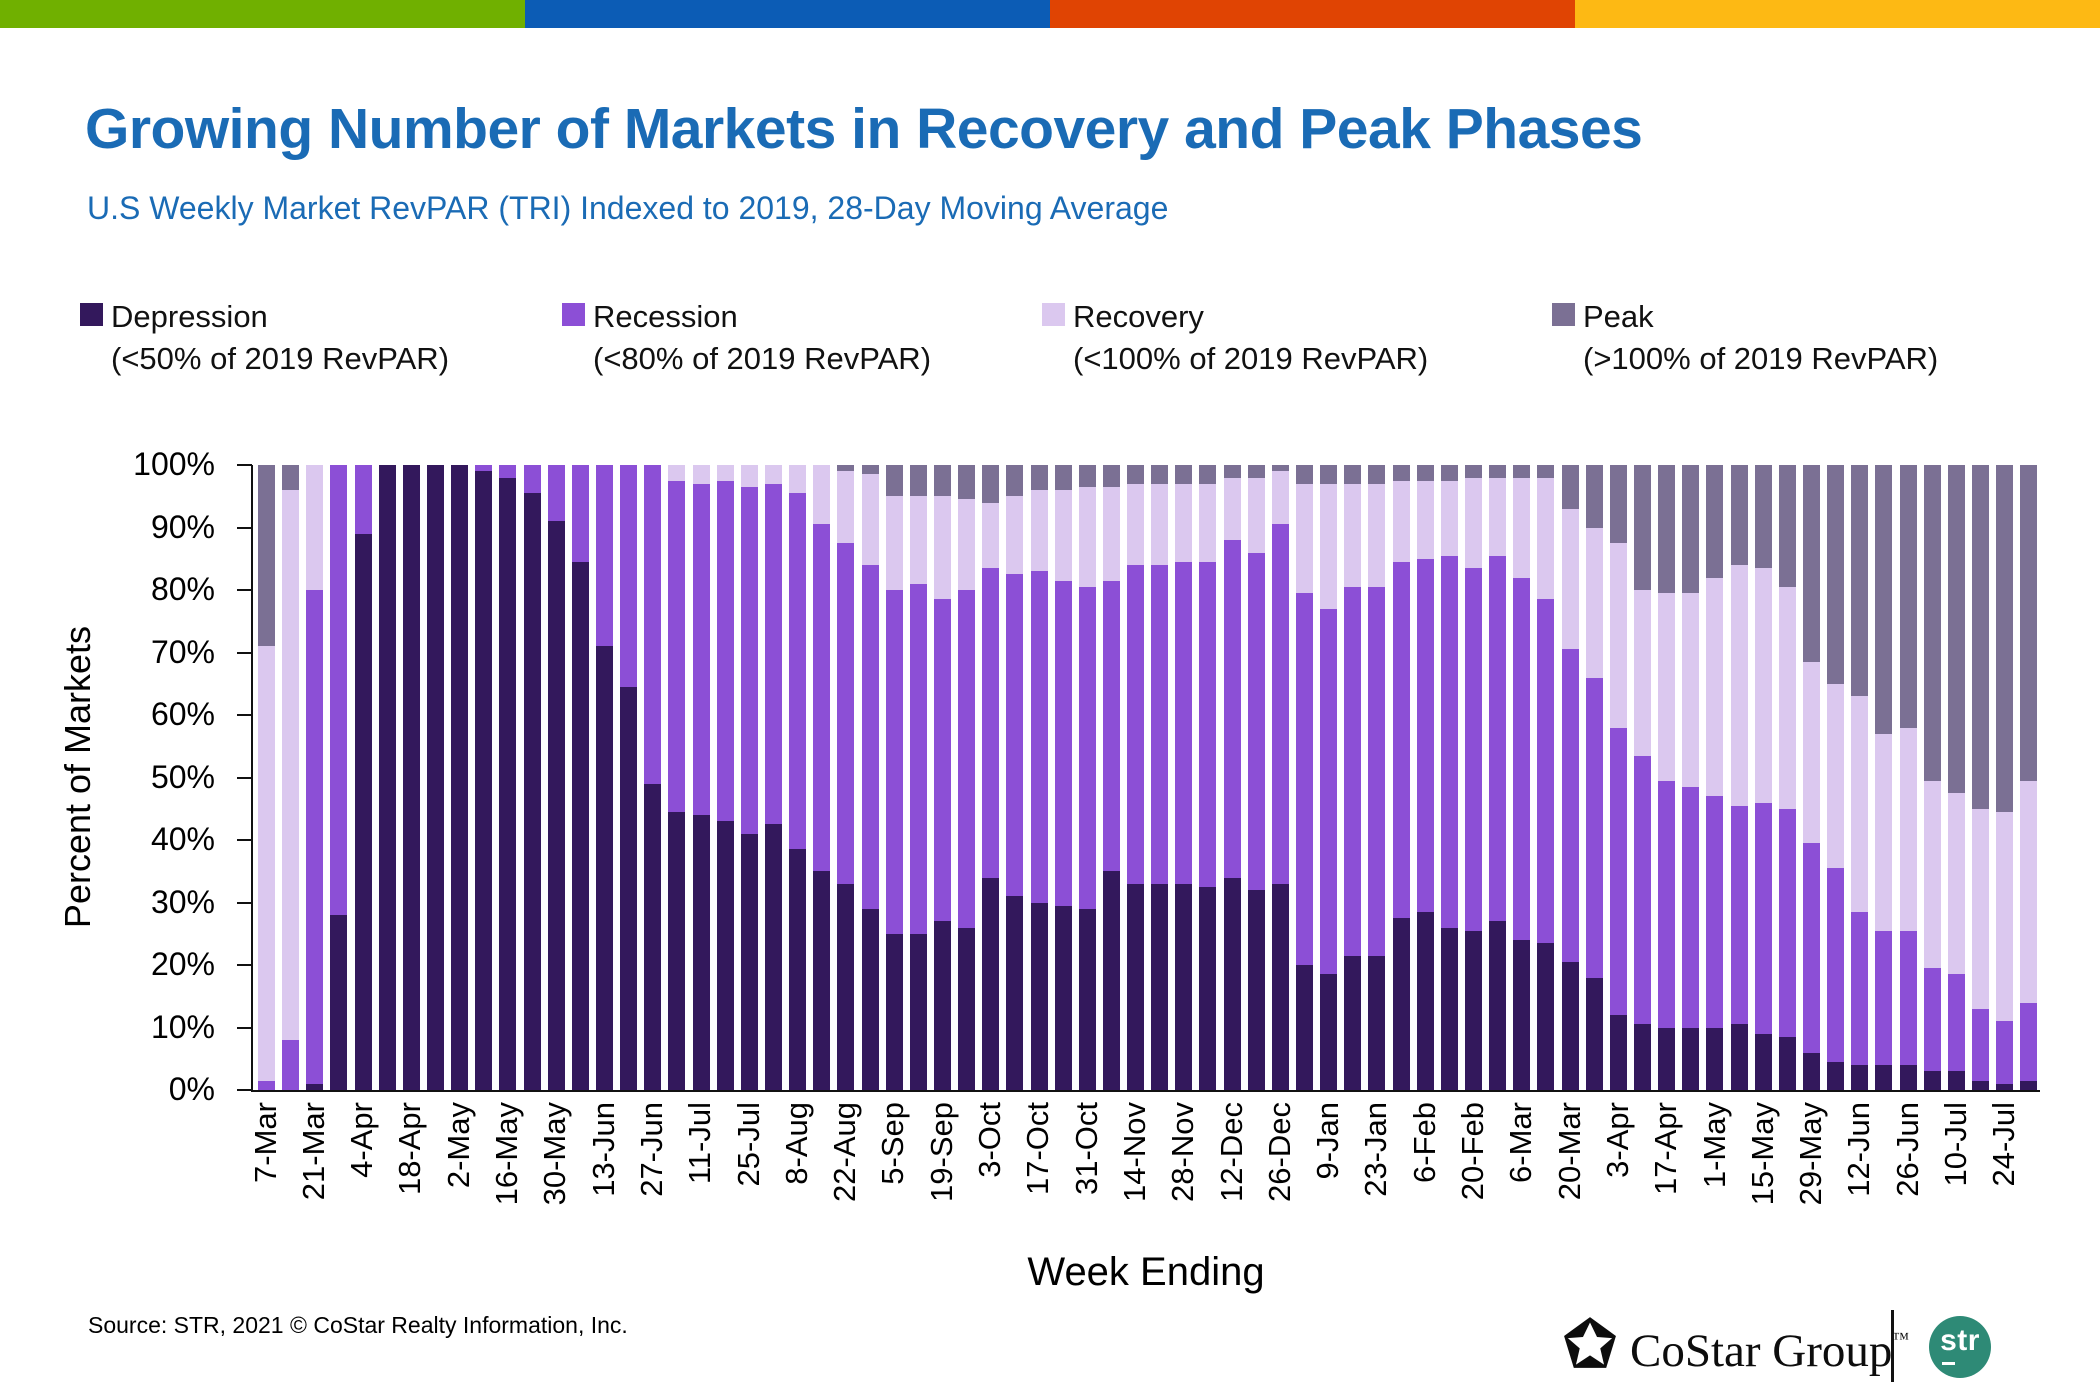 The width and height of the screenshot is (2100, 1400). What do you see at coordinates (556, 777) in the screenshot?
I see `bar-30-May` at bounding box center [556, 777].